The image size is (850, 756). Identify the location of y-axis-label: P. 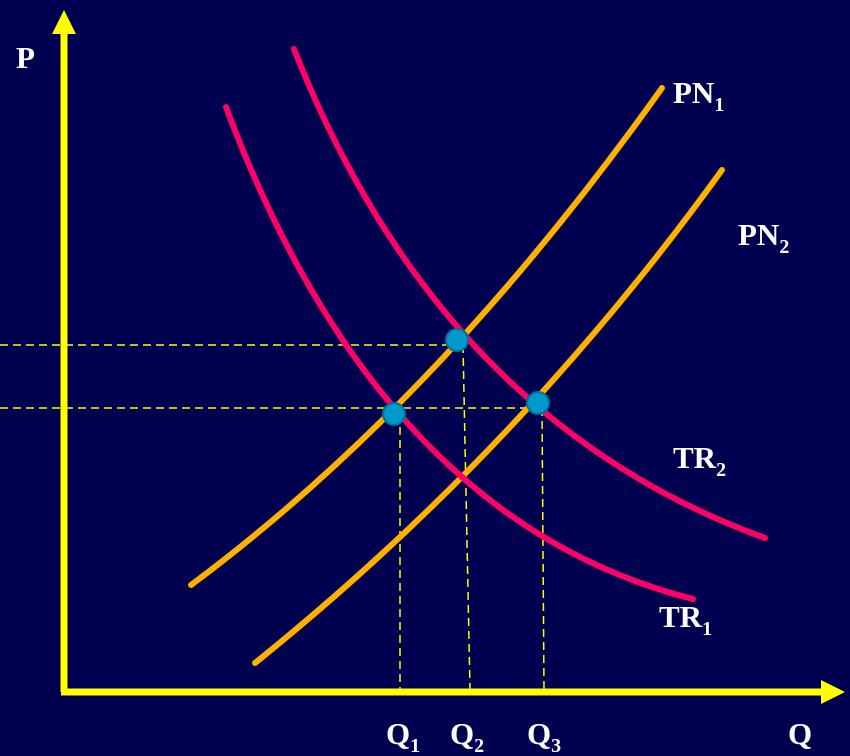
(25, 57).